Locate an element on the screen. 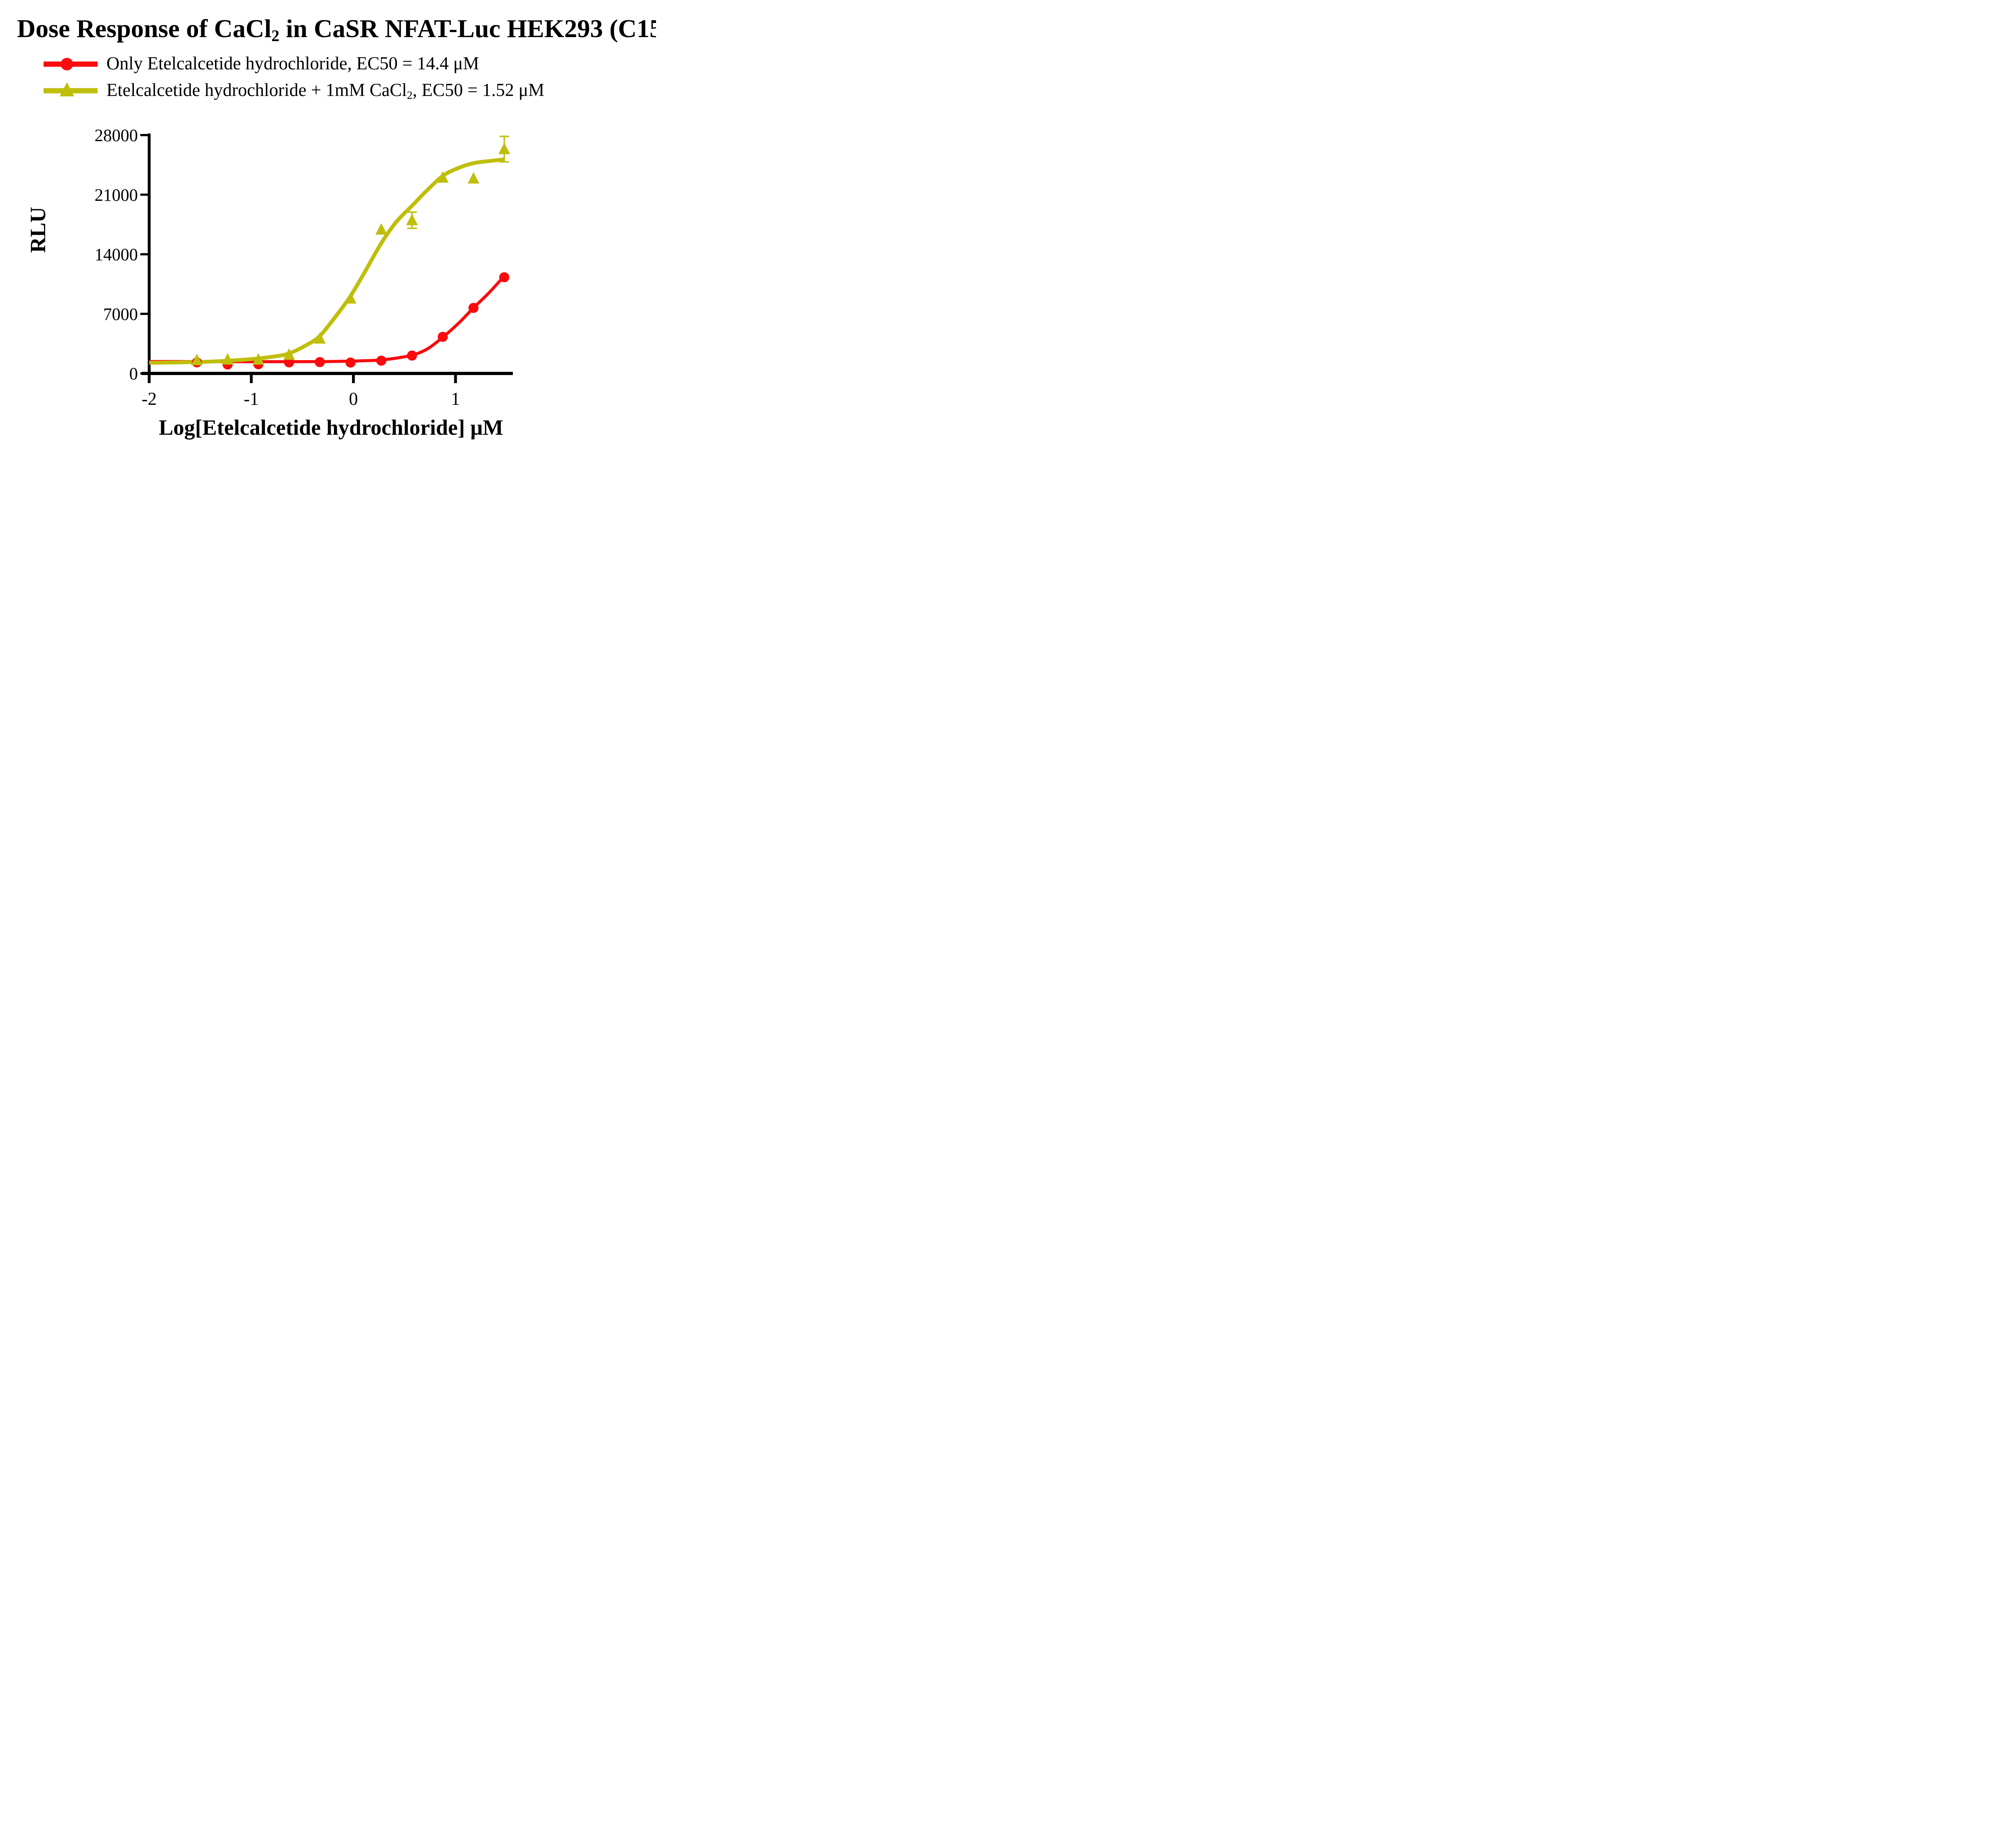 Image resolution: width=2016 pixels, height=1822 pixels. x-axis-title: Log[Etelcalcetide hydrochloride] μM is located at coordinates (331, 427).